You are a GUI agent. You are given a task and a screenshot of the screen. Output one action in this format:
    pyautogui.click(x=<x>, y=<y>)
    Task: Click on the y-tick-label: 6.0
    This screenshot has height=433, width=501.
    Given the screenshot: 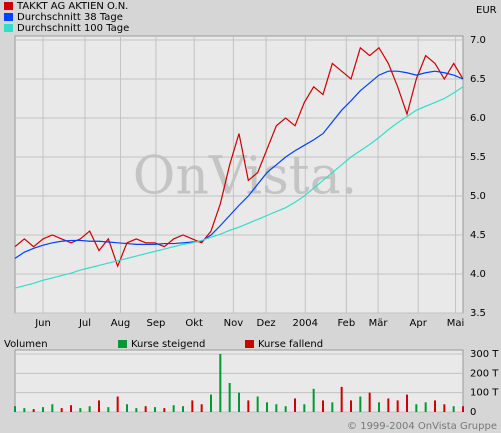 What is the action you would take?
    pyautogui.click(x=478, y=118)
    